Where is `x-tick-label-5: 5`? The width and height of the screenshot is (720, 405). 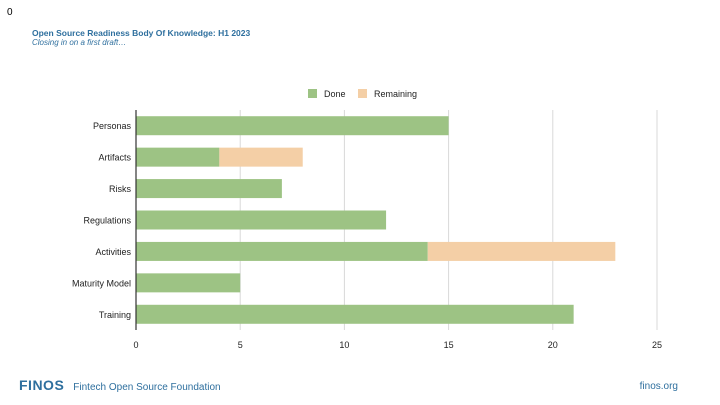
x-tick-label-5: 5 is located at coordinates (240, 345).